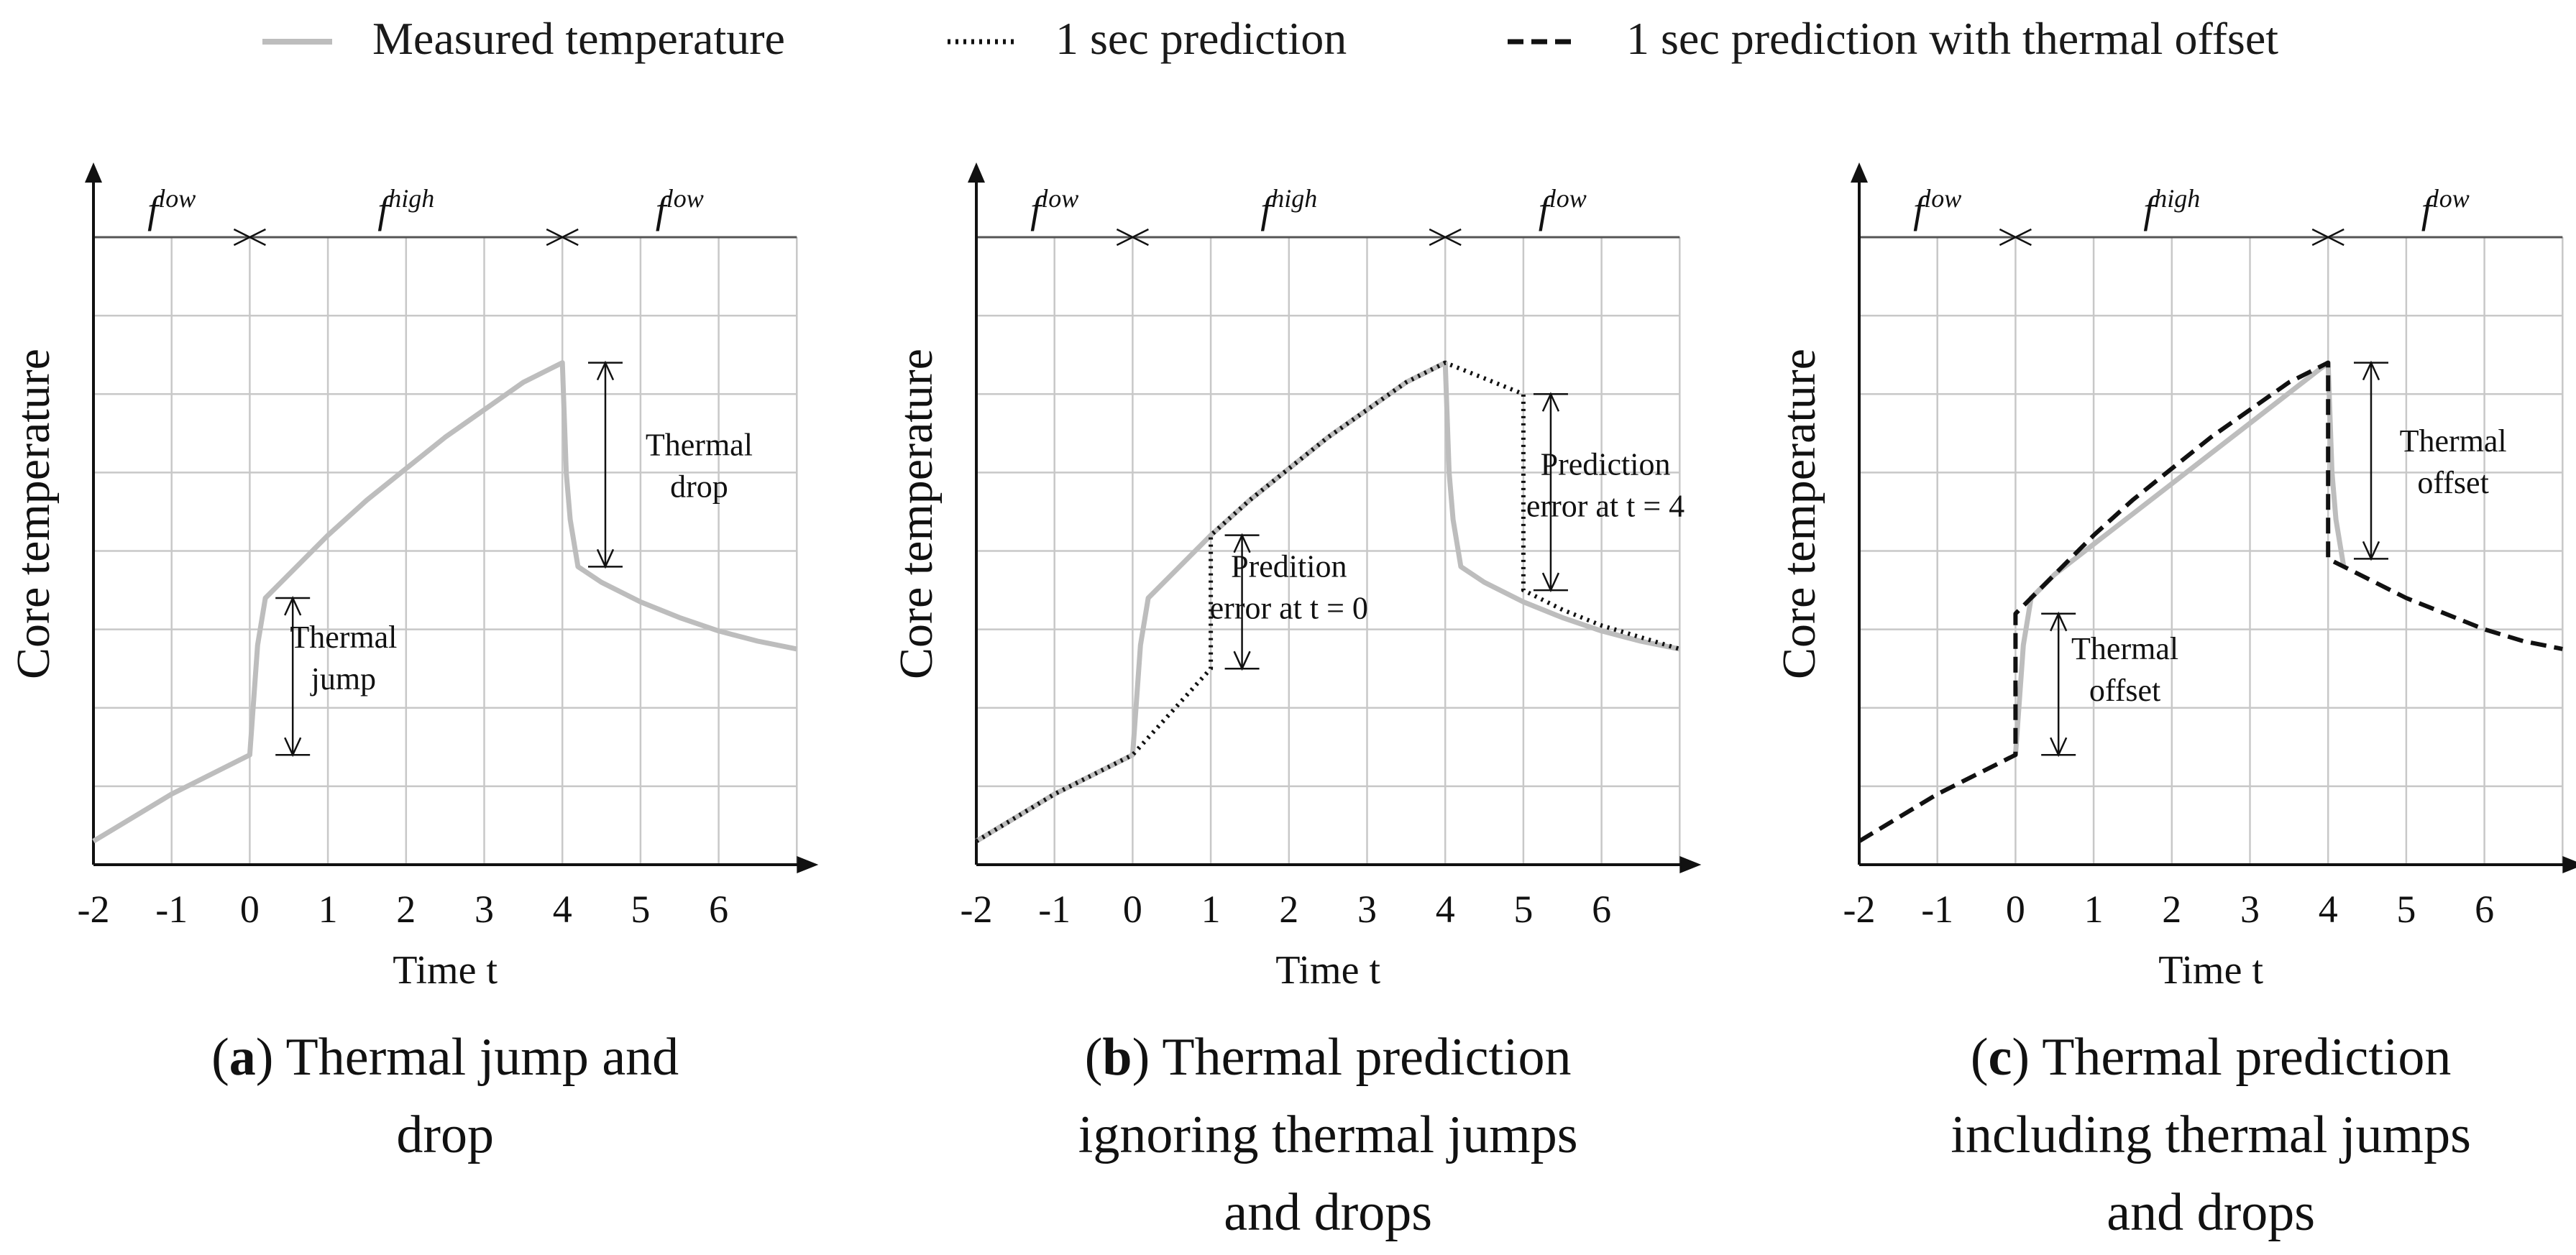 The width and height of the screenshot is (2576, 1255). What do you see at coordinates (468, 1057) in the screenshot?
I see `caption-text: ) Thermal jump and` at bounding box center [468, 1057].